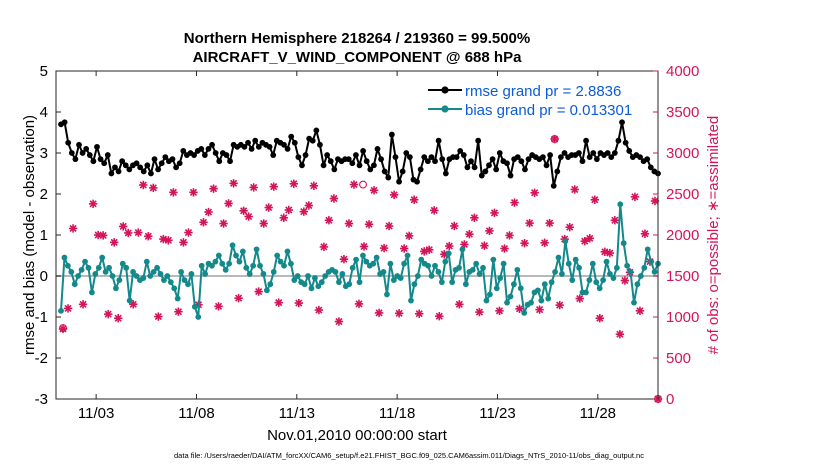 This screenshot has height=470, width=830. I want to click on y-tick-label-right: 2500, so click(682, 194).